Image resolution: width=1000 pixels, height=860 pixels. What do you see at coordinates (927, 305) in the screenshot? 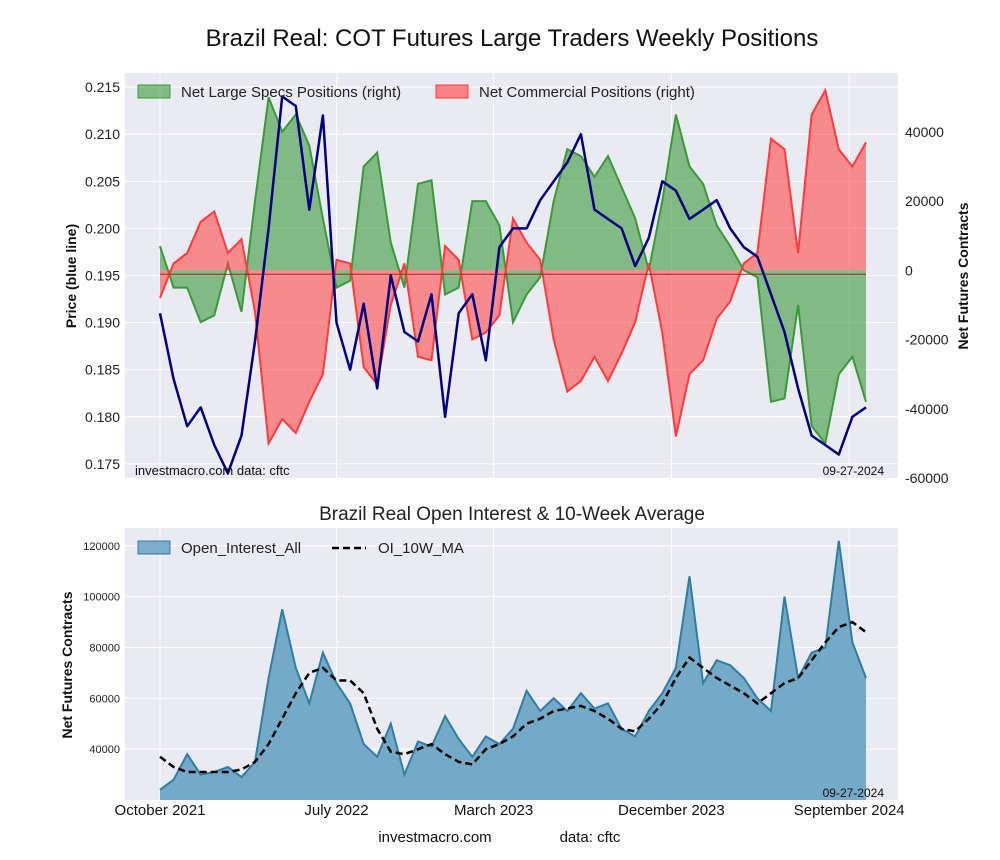
I see `right-axis-ticks: -60000 -40000 -20000 0 20000 40000` at bounding box center [927, 305].